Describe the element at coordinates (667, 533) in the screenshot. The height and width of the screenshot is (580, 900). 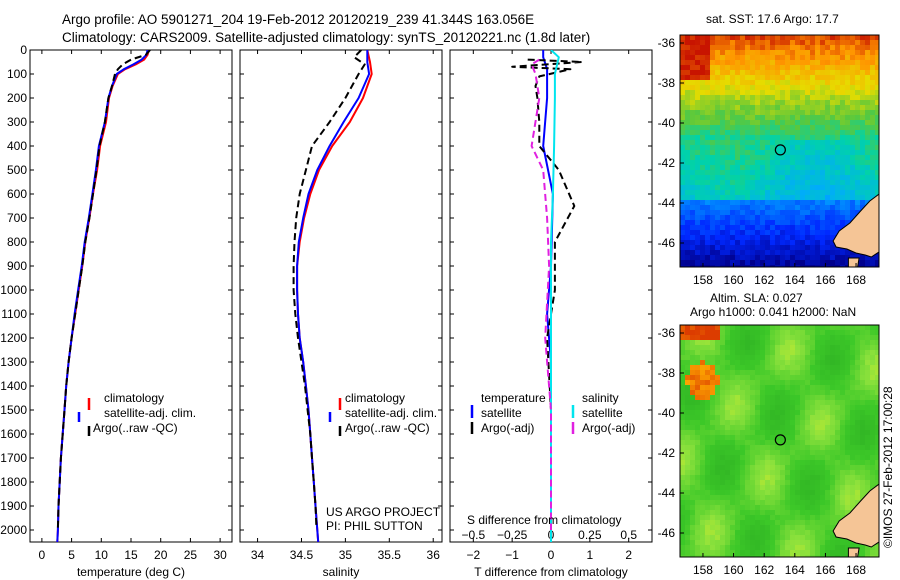
I see `map-y-tick-label: -46` at that location.